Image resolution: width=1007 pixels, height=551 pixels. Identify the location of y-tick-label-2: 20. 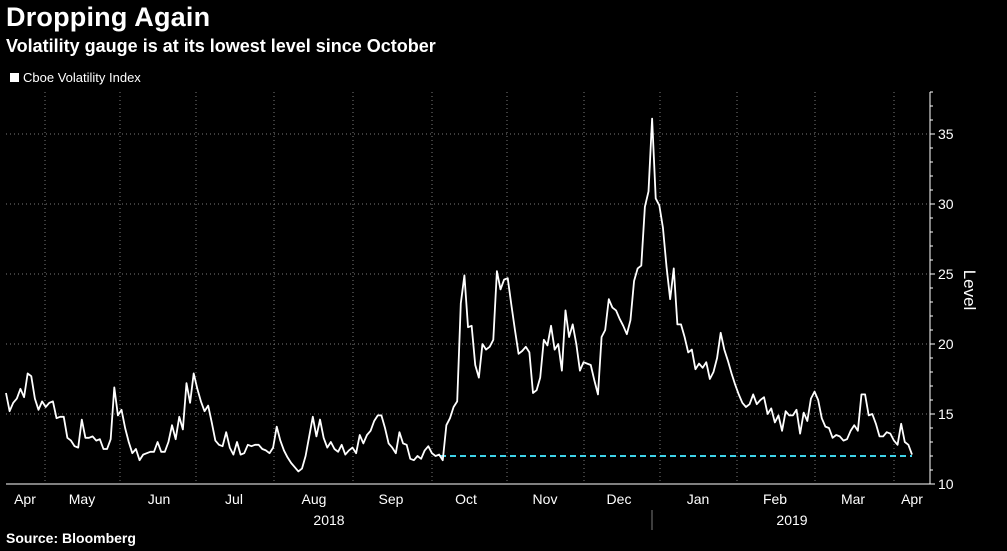
(946, 344).